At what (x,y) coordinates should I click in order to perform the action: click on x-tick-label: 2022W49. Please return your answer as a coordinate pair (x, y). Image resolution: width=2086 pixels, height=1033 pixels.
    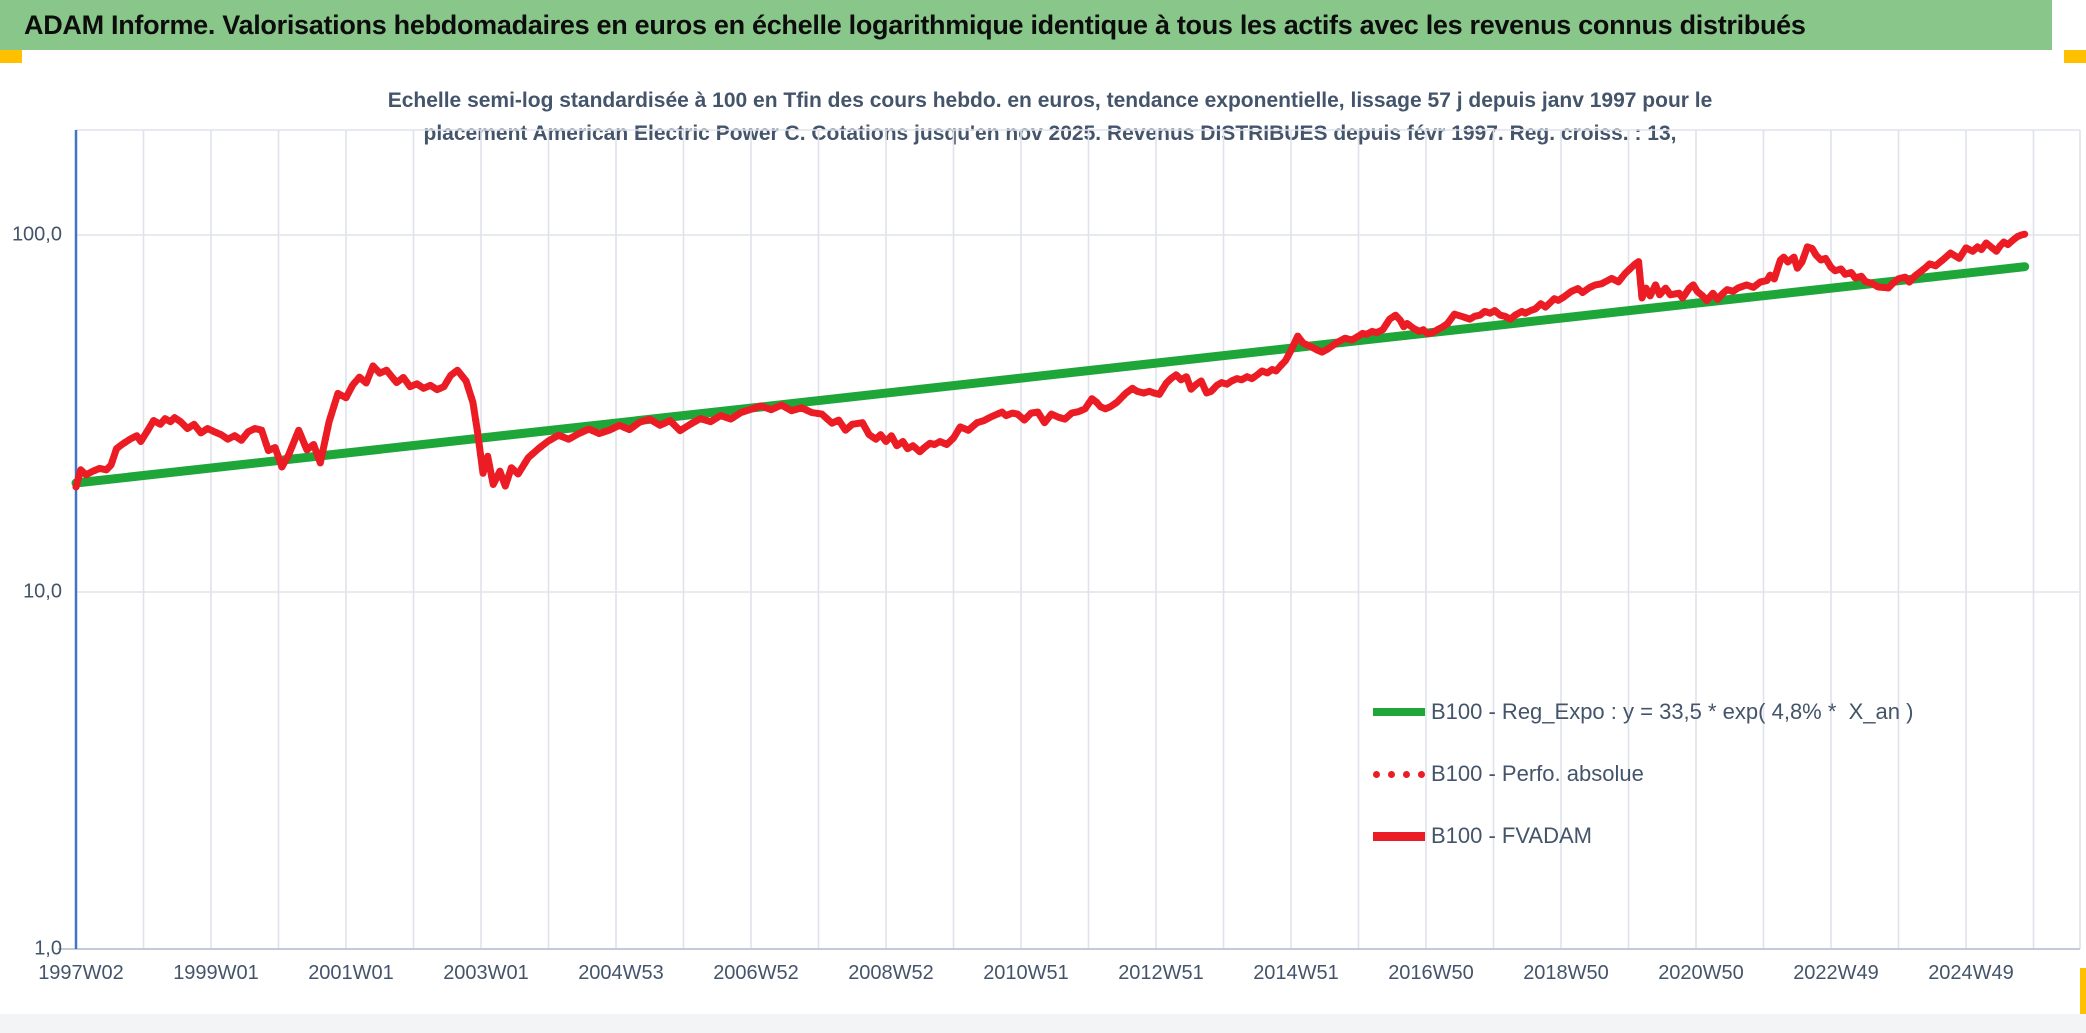
    Looking at the image, I should click on (1836, 973).